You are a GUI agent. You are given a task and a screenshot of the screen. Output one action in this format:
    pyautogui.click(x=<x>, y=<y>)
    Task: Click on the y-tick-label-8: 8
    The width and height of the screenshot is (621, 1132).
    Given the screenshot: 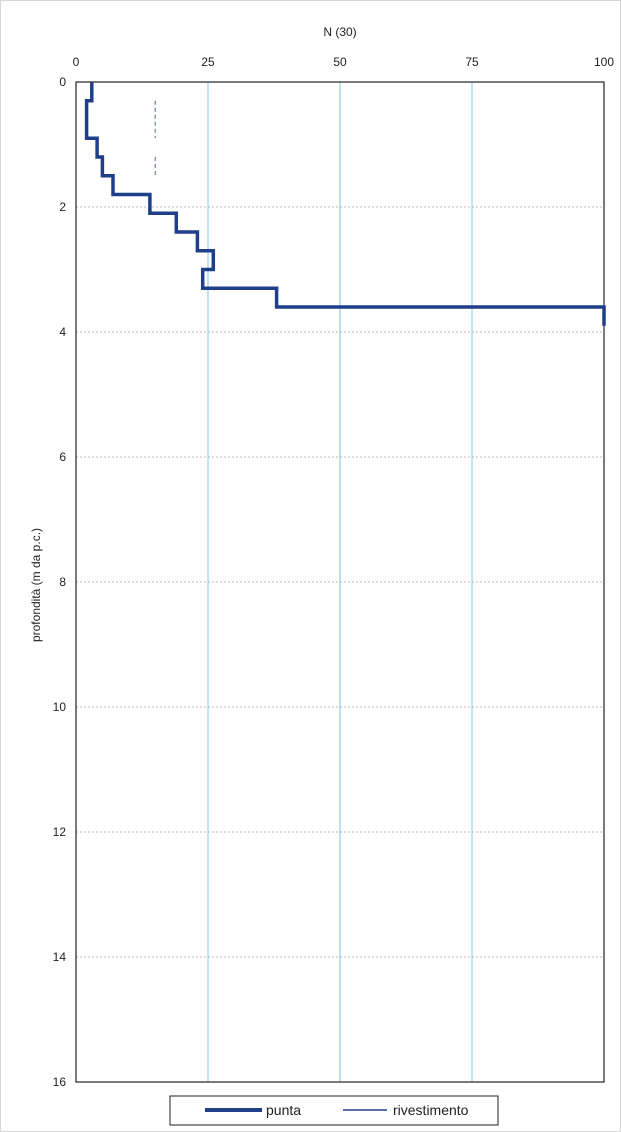 What is the action you would take?
    pyautogui.click(x=62, y=582)
    